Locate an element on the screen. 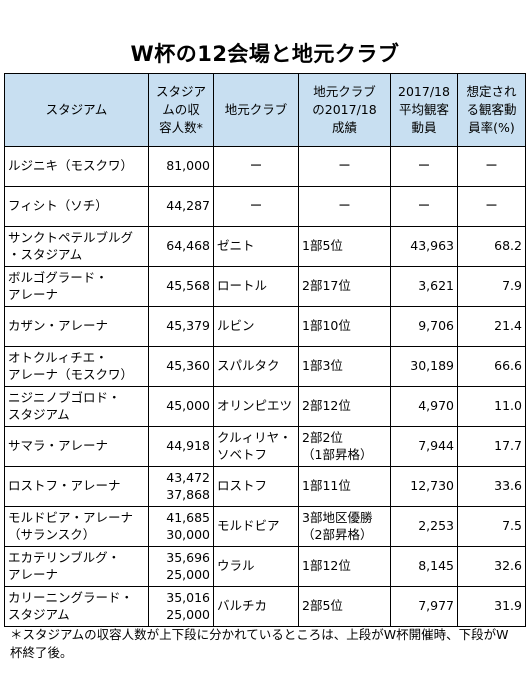  club-cell: ロートル is located at coordinates (256, 286).